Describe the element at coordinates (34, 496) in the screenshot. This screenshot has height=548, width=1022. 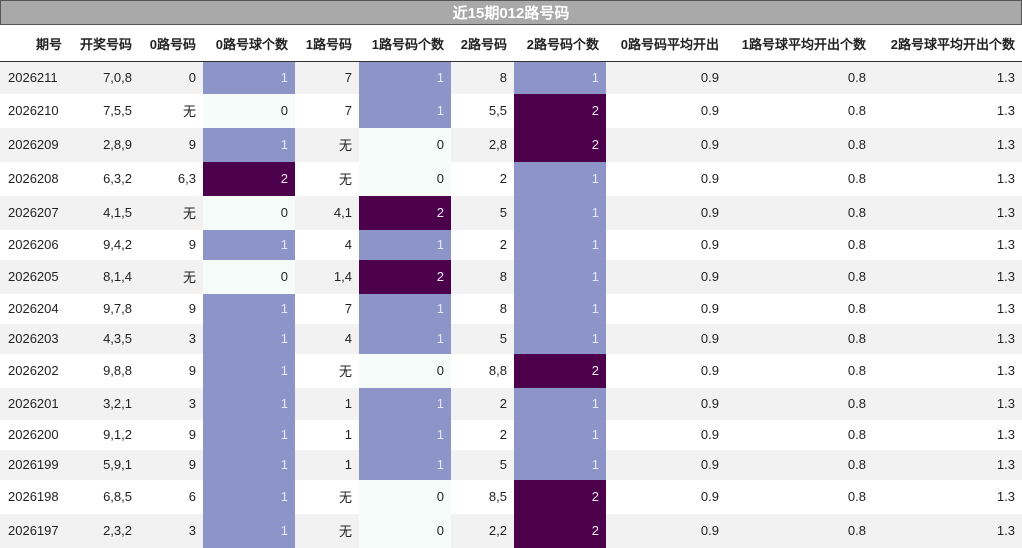
I see `cell-period: 2026198` at that location.